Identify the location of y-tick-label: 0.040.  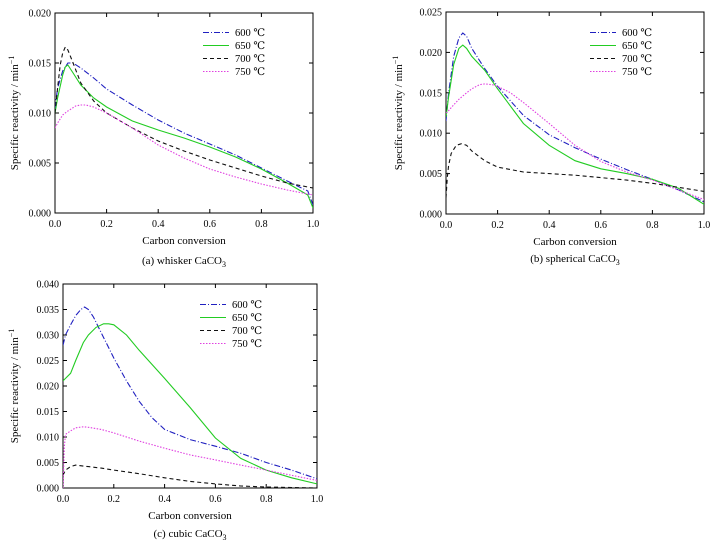
(48, 285).